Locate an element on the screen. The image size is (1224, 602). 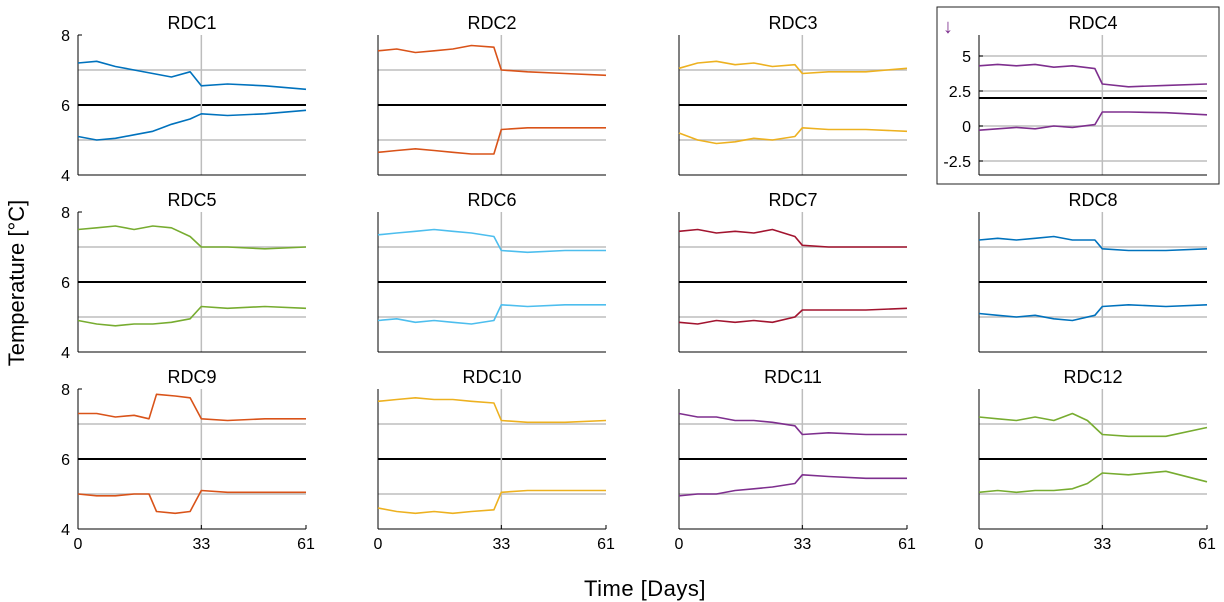
panel-rdc7: RDC7 is located at coordinates (793, 271).